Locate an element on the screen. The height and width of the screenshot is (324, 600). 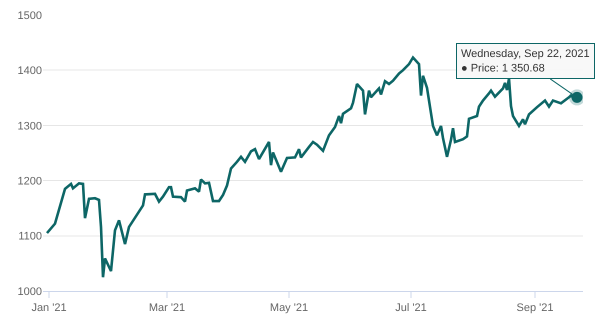
x-tick-label: May '21 is located at coordinates (289, 308).